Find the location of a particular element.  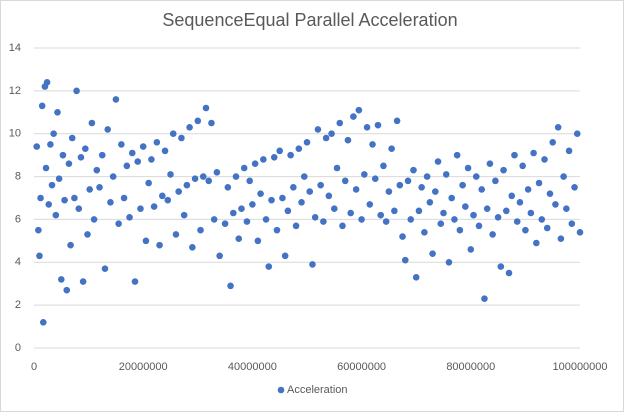

x-tick-label: 60000000 is located at coordinates (361, 367).